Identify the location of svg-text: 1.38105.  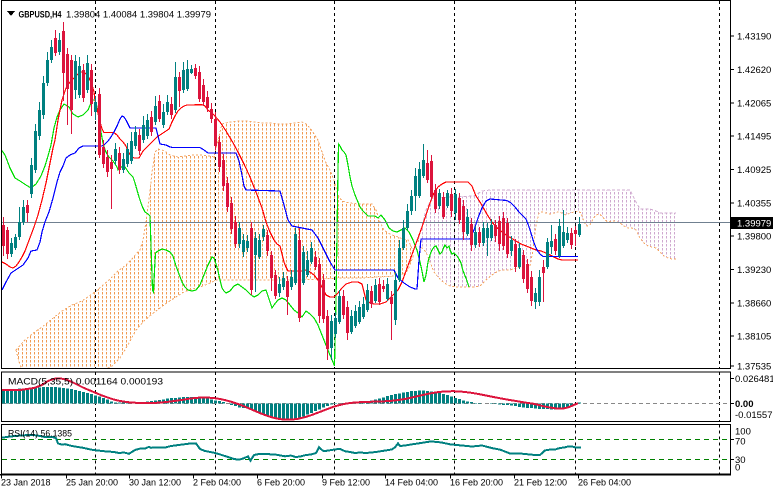
(754, 337).